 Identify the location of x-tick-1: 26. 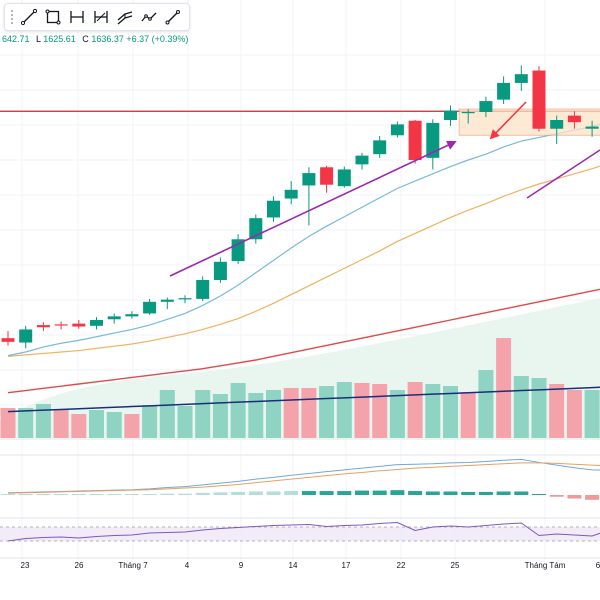
(79, 565).